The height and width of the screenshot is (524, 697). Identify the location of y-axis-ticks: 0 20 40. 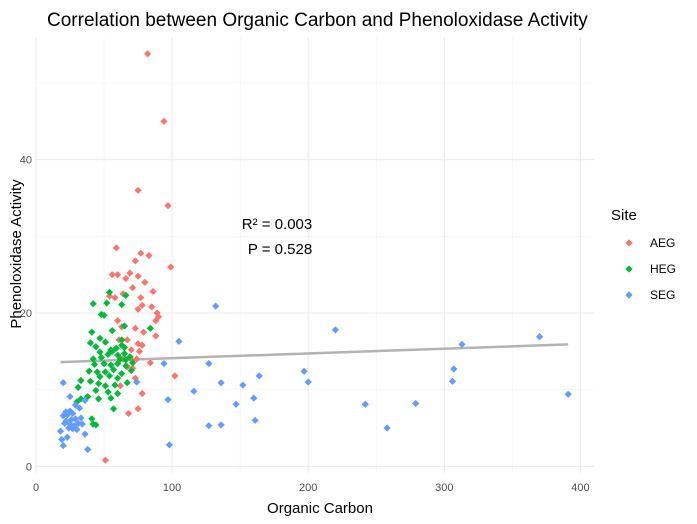
(26, 314).